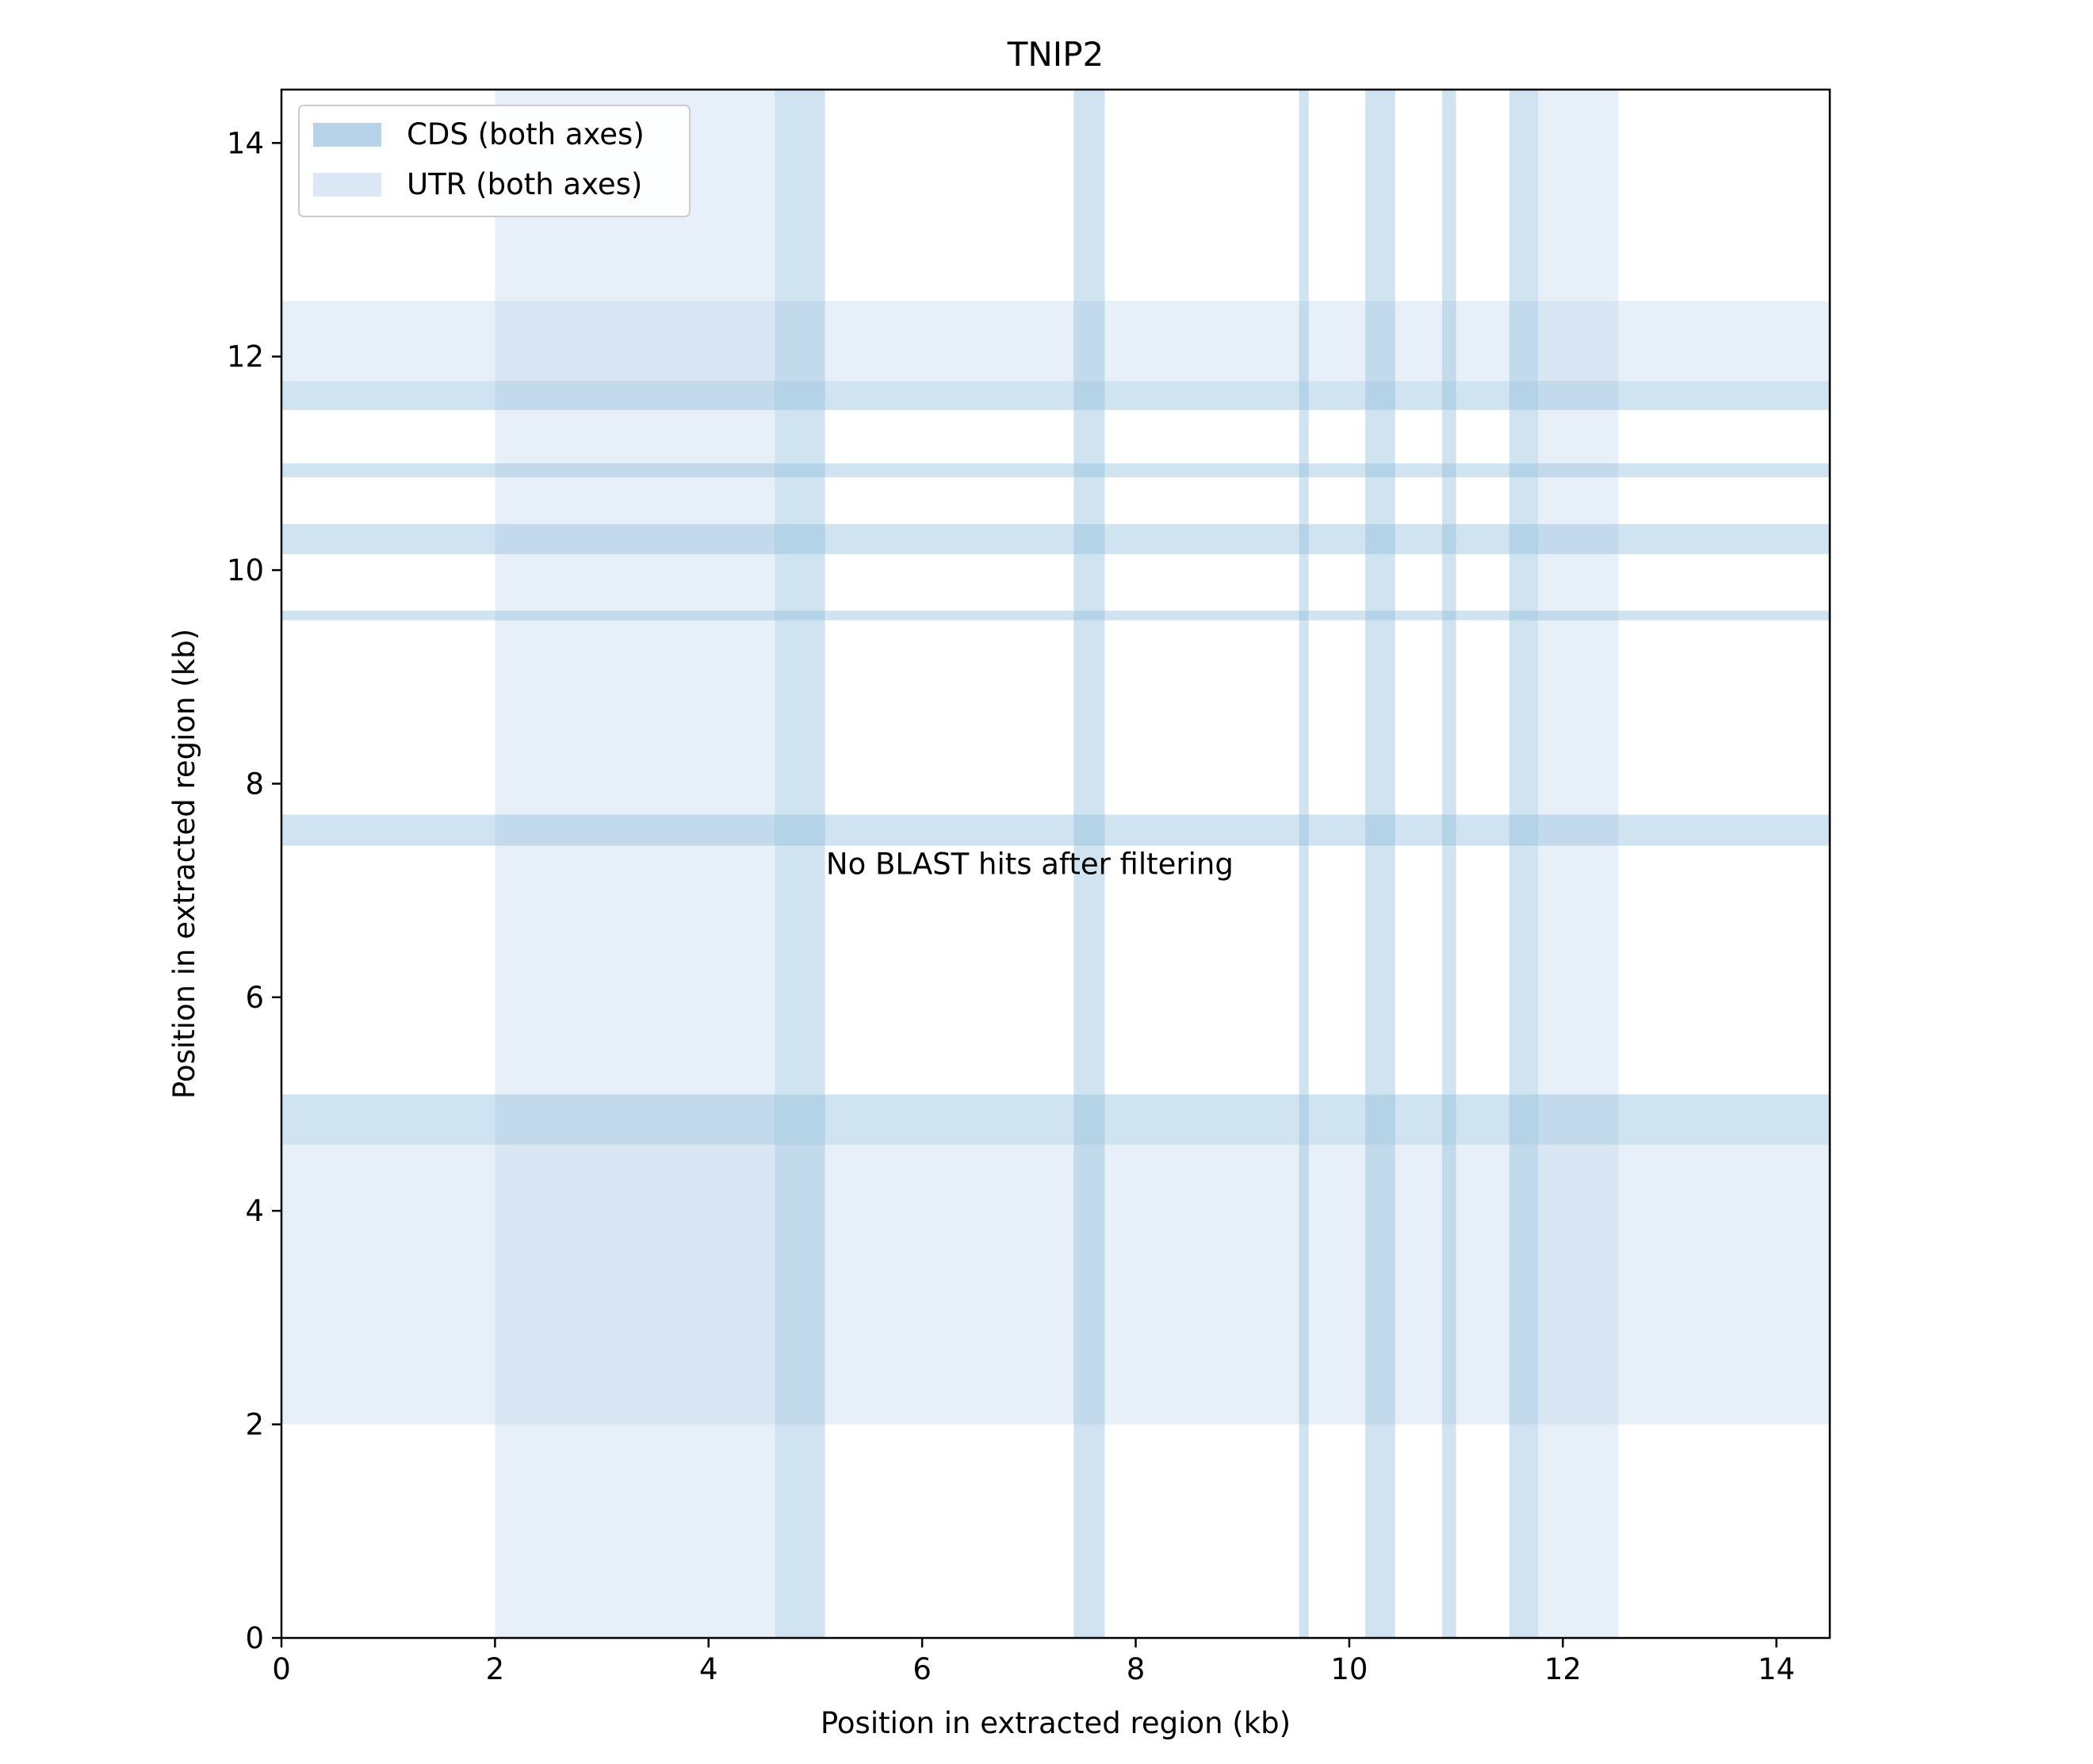 The image size is (2093, 1764). I want to click on legend-label-cds: CDS (both axes), so click(526, 134).